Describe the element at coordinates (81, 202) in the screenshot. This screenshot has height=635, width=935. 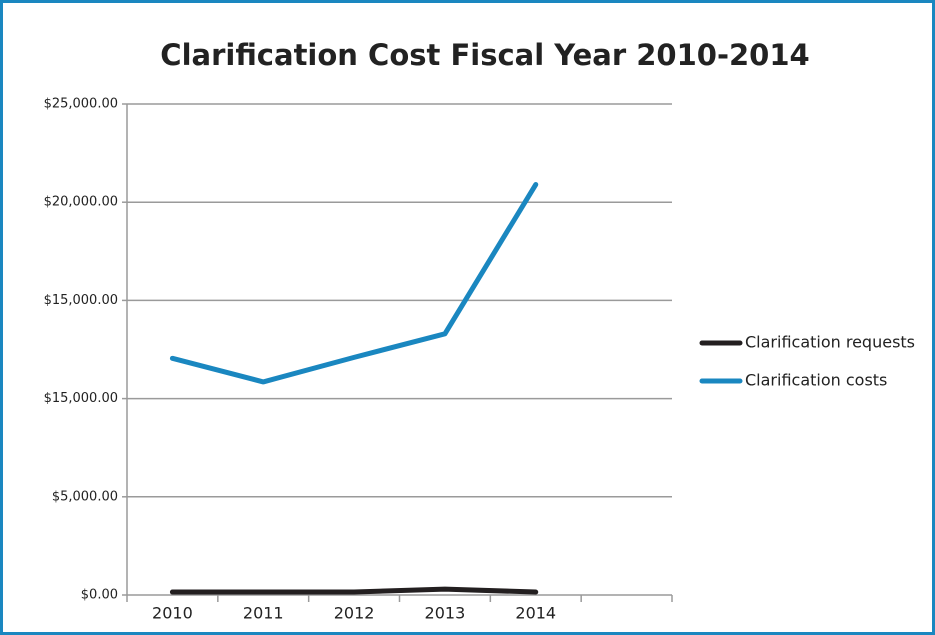
I see `y-tick-label: $20,000.00` at that location.